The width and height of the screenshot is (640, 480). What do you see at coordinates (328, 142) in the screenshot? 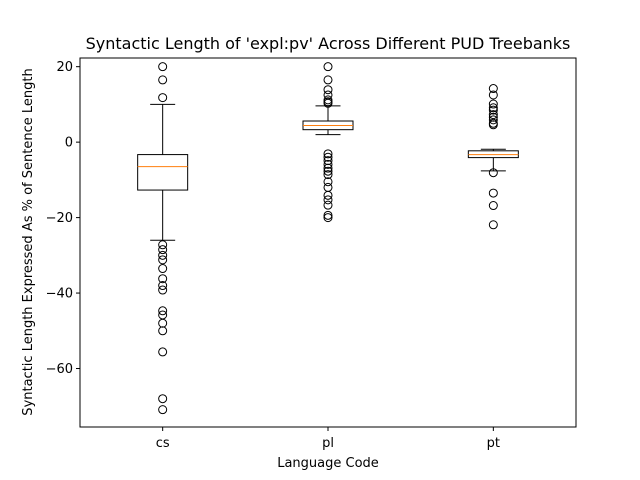
I see `box-group-pl` at bounding box center [328, 142].